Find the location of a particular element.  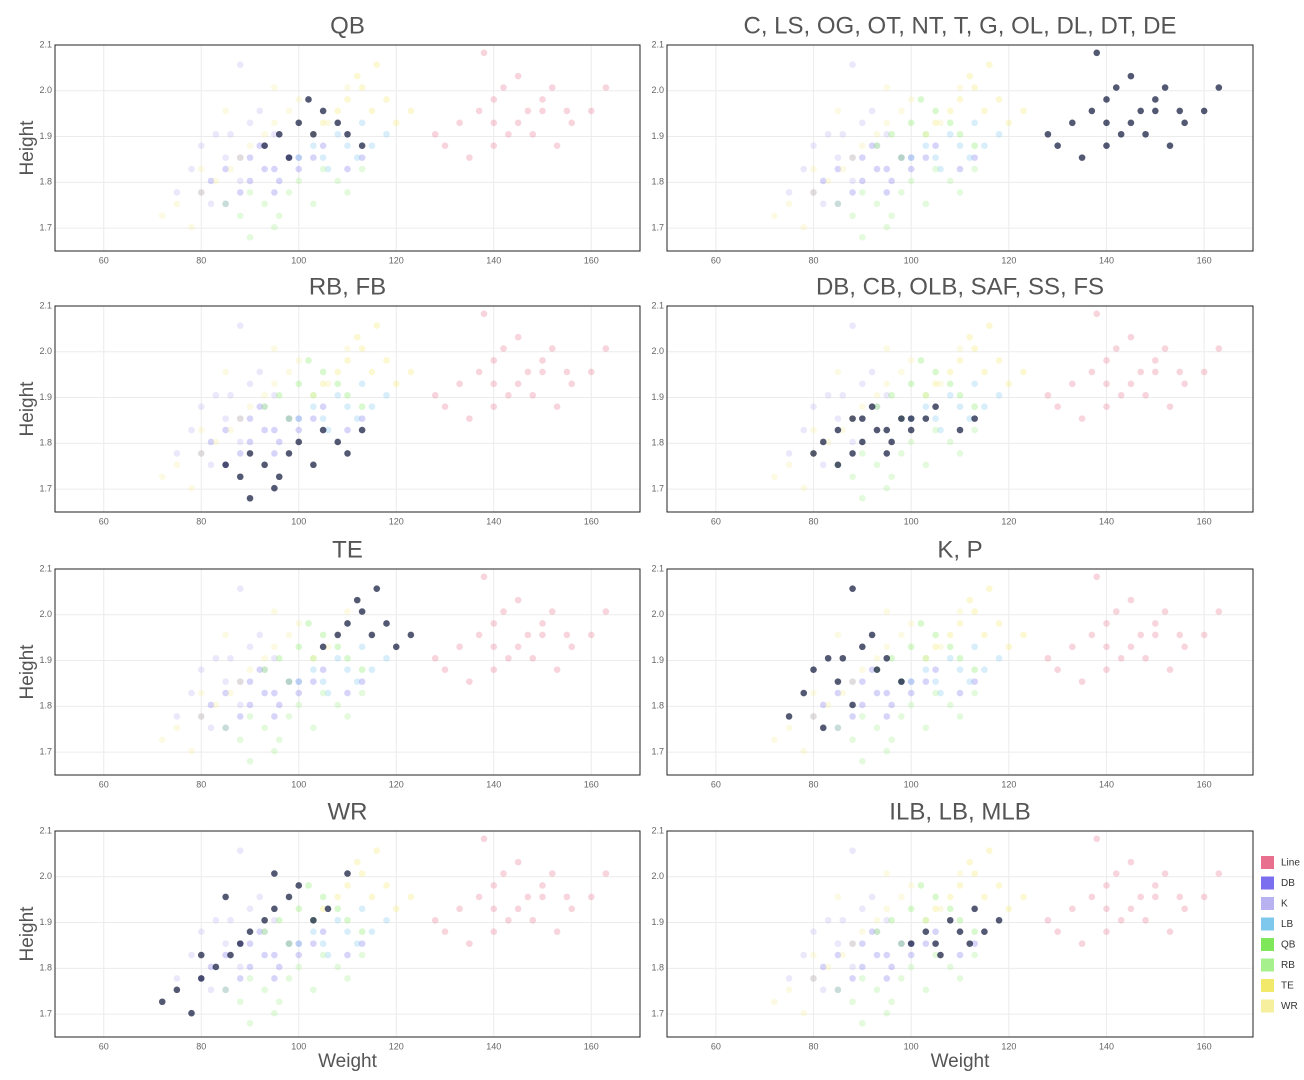

y-tick-label: 1.7 is located at coordinates (45, 488).